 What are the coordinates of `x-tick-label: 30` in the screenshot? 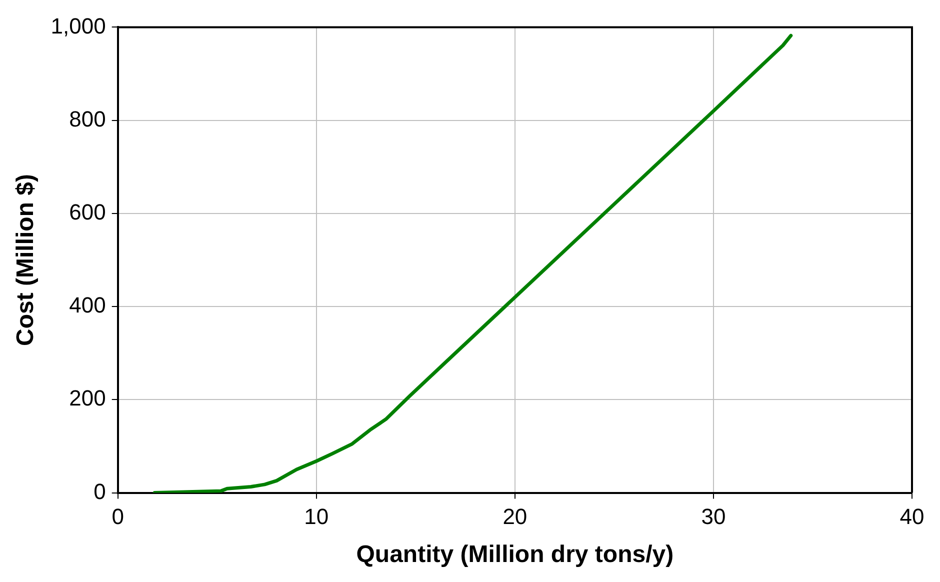 It's located at (713, 517).